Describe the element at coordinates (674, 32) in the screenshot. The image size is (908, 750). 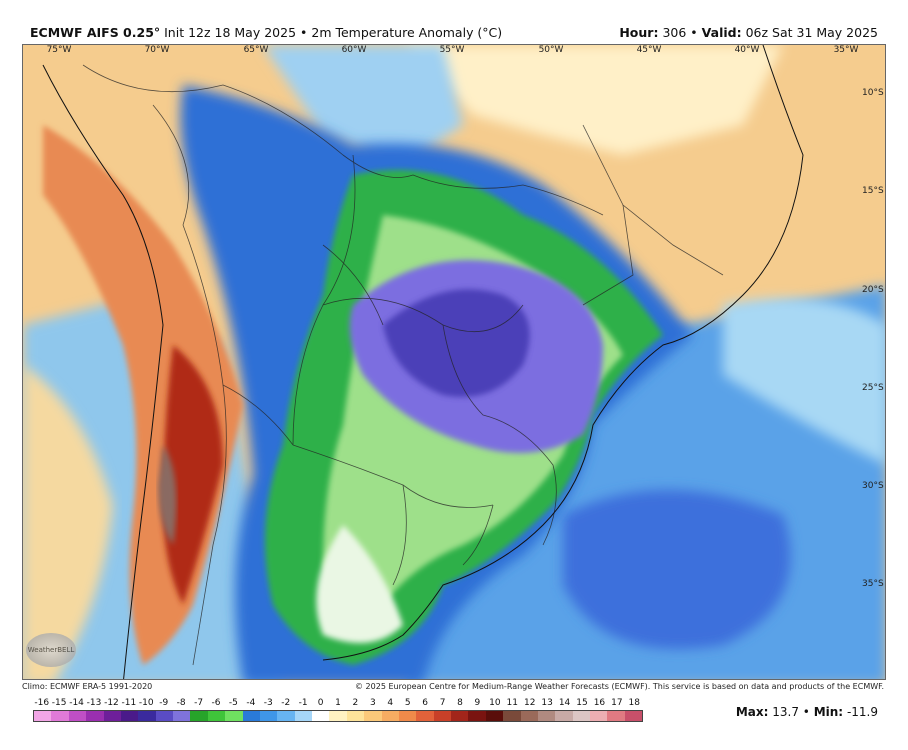
I see `hour-value: 306` at that location.